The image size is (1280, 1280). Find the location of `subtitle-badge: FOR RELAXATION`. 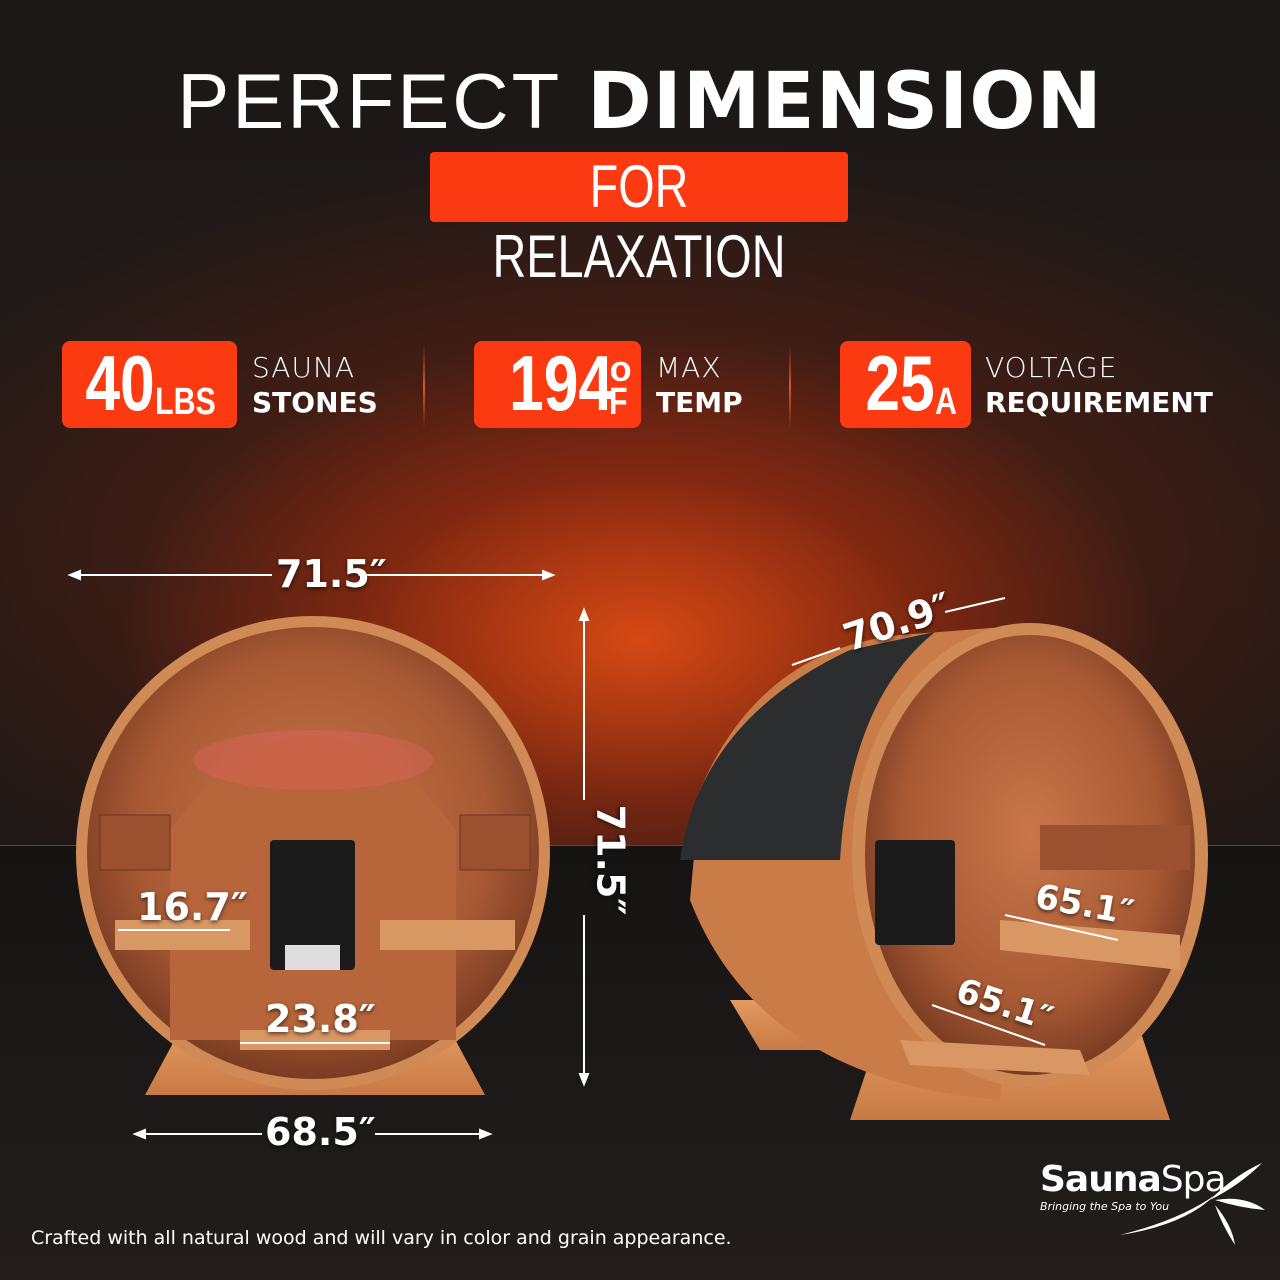

subtitle-badge: FOR RELAXATION is located at coordinates (639, 221).